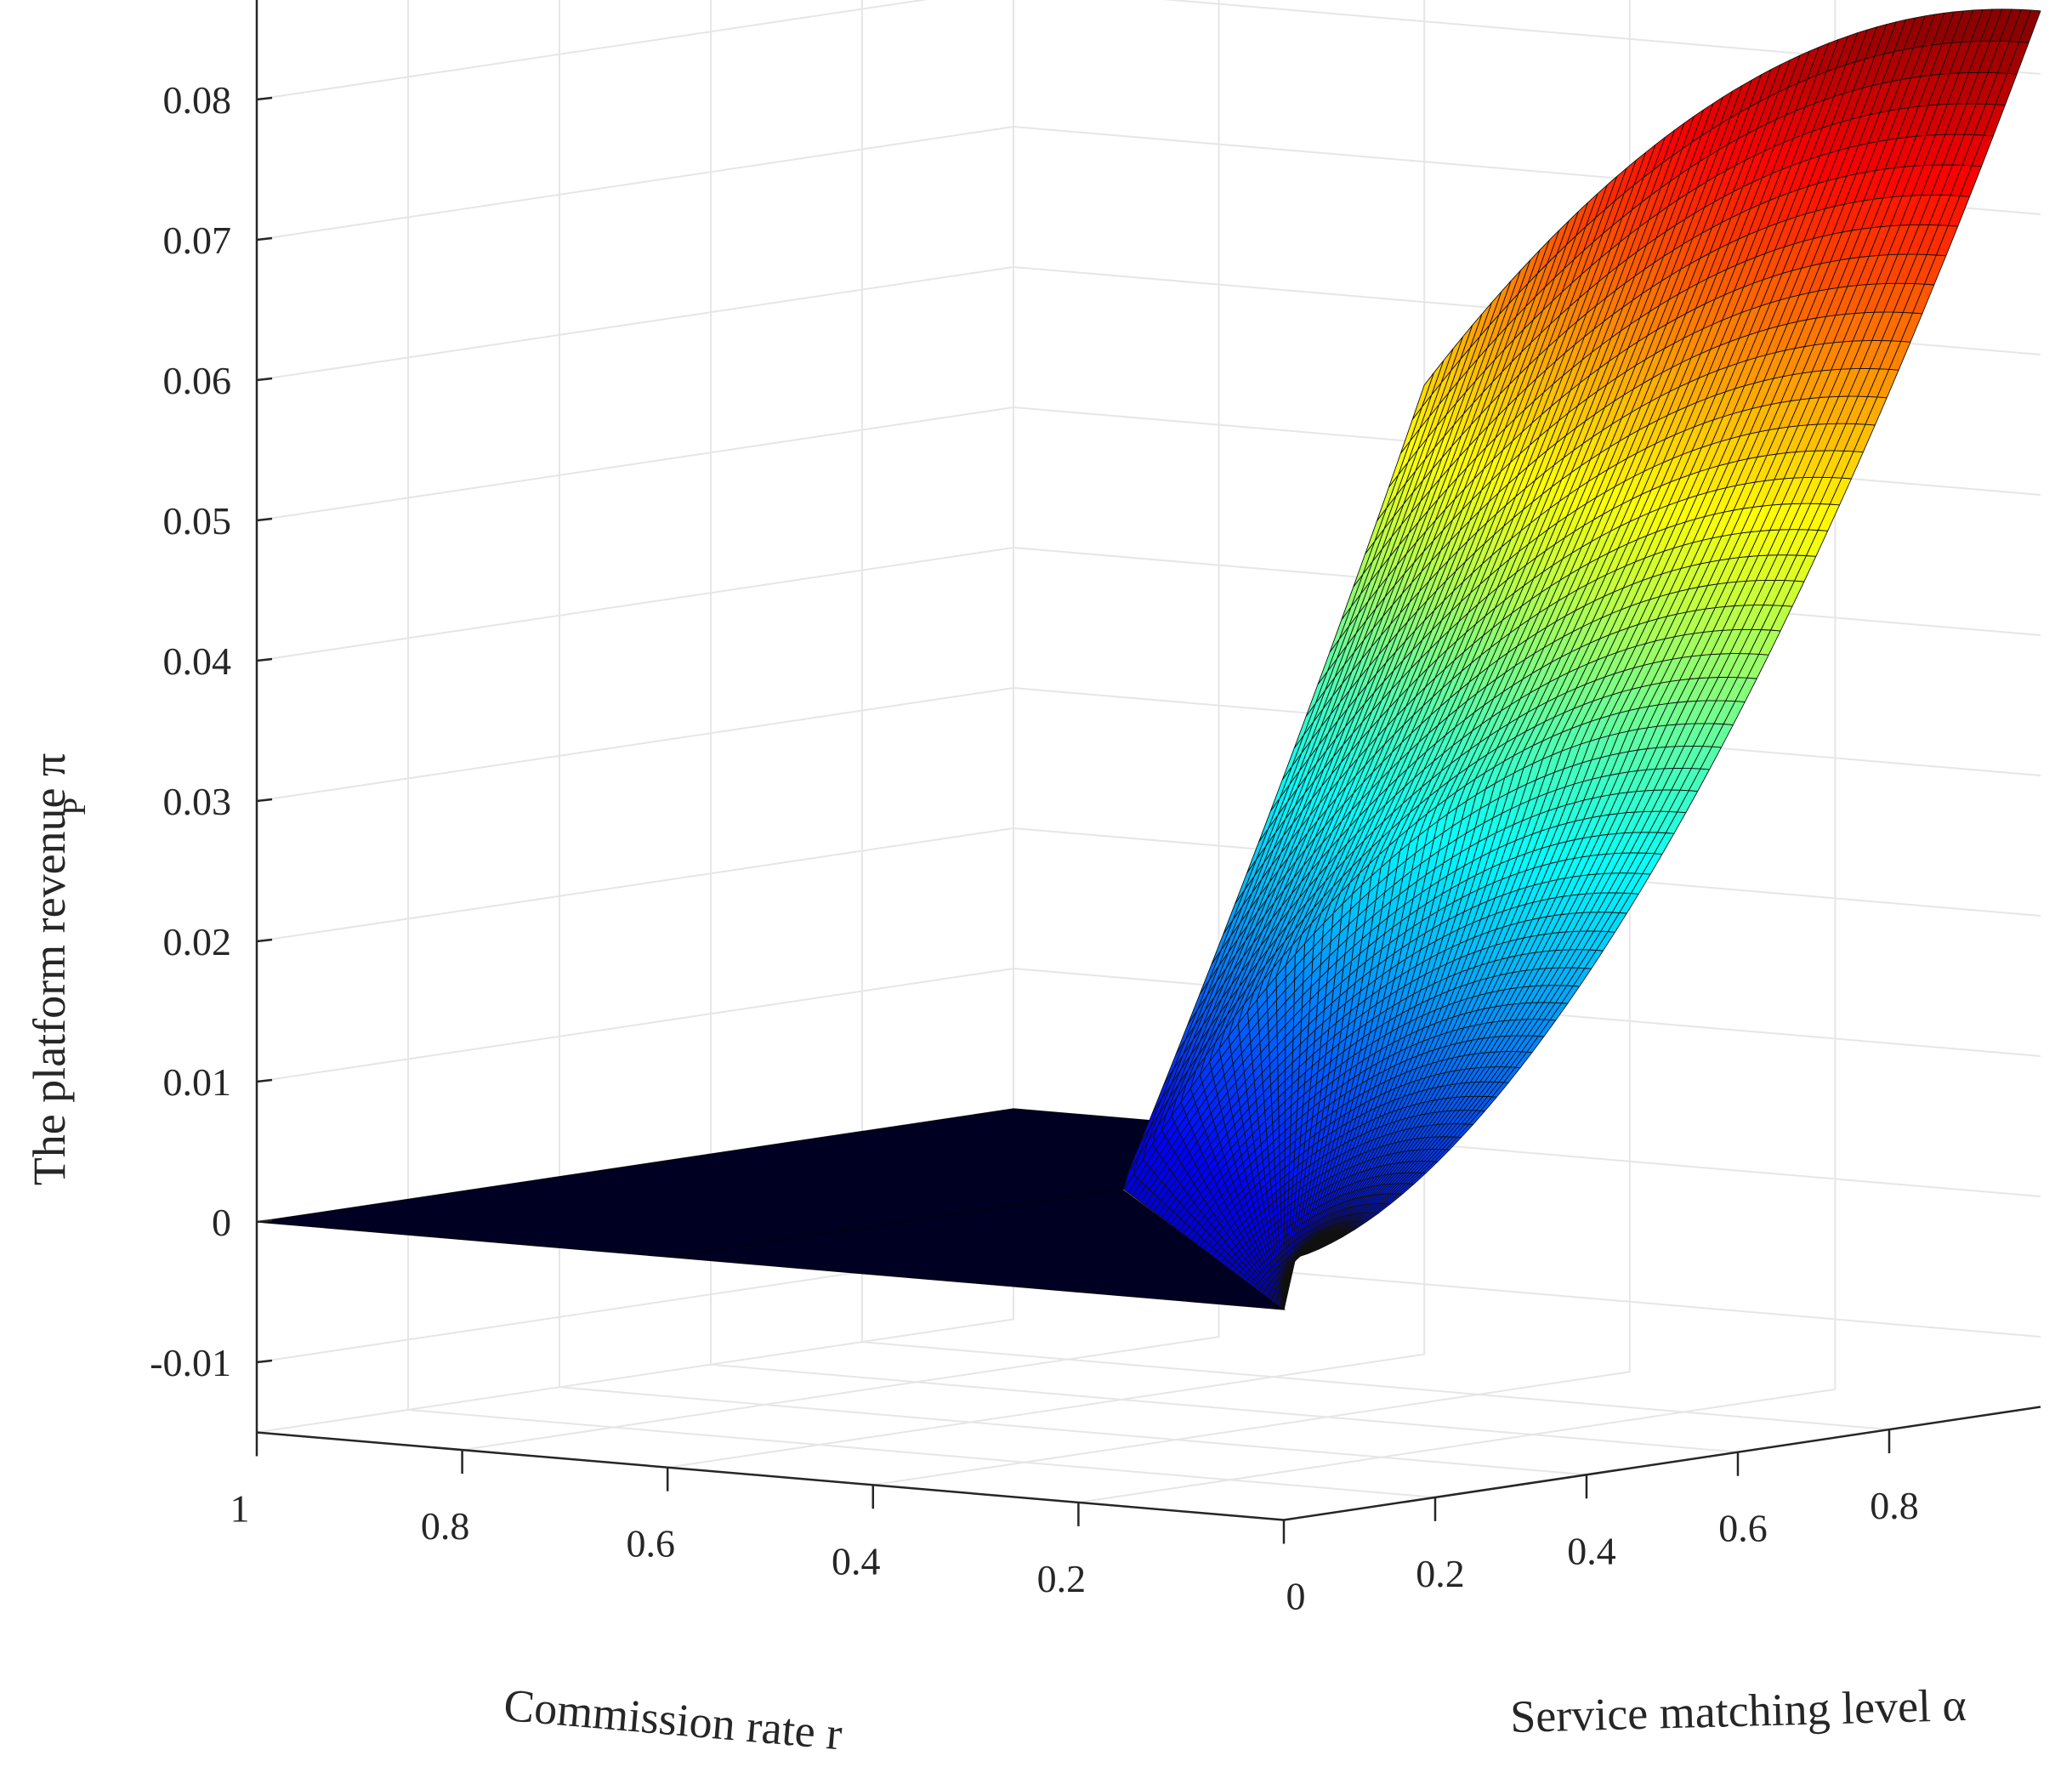 The height and width of the screenshot is (1767, 2072). Describe the element at coordinates (198, 241) in the screenshot. I see `z-tick-label: 0.07` at that location.